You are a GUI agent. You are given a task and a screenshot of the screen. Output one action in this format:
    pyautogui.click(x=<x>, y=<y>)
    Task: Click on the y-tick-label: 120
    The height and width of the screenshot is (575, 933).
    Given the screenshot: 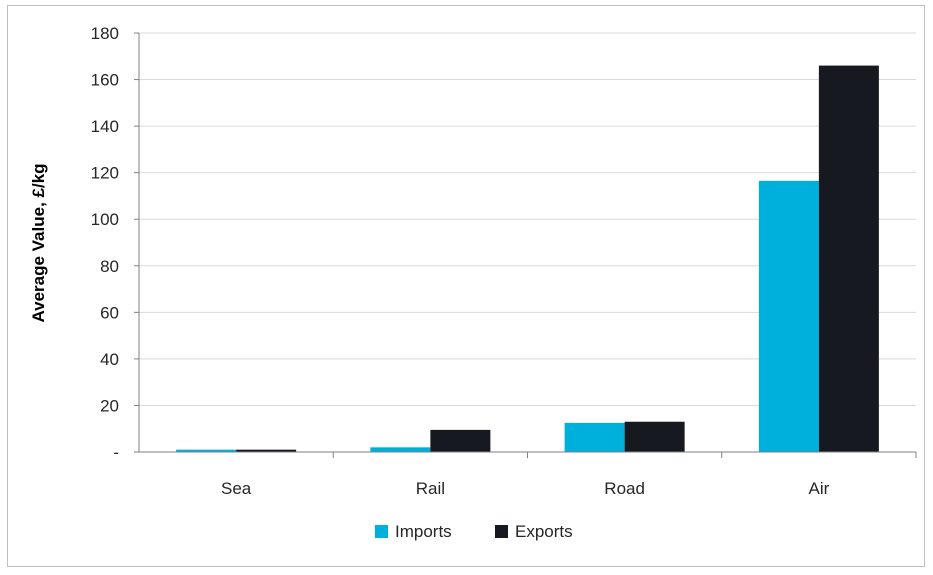 What is the action you would take?
    pyautogui.click(x=105, y=173)
    